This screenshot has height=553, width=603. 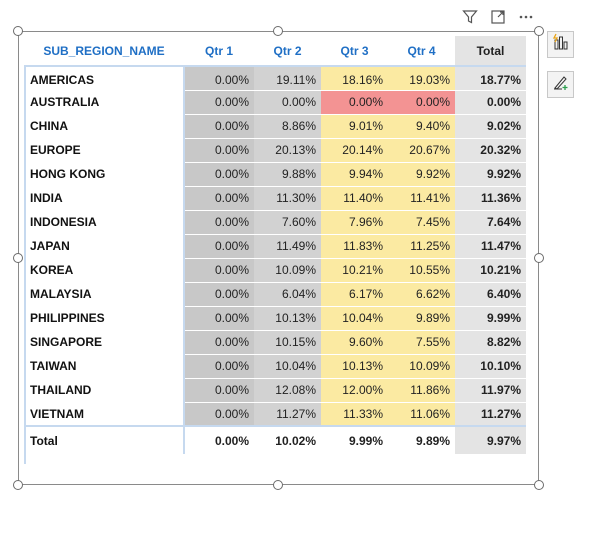 I want to click on cell-total: 10.21%, so click(x=490, y=269).